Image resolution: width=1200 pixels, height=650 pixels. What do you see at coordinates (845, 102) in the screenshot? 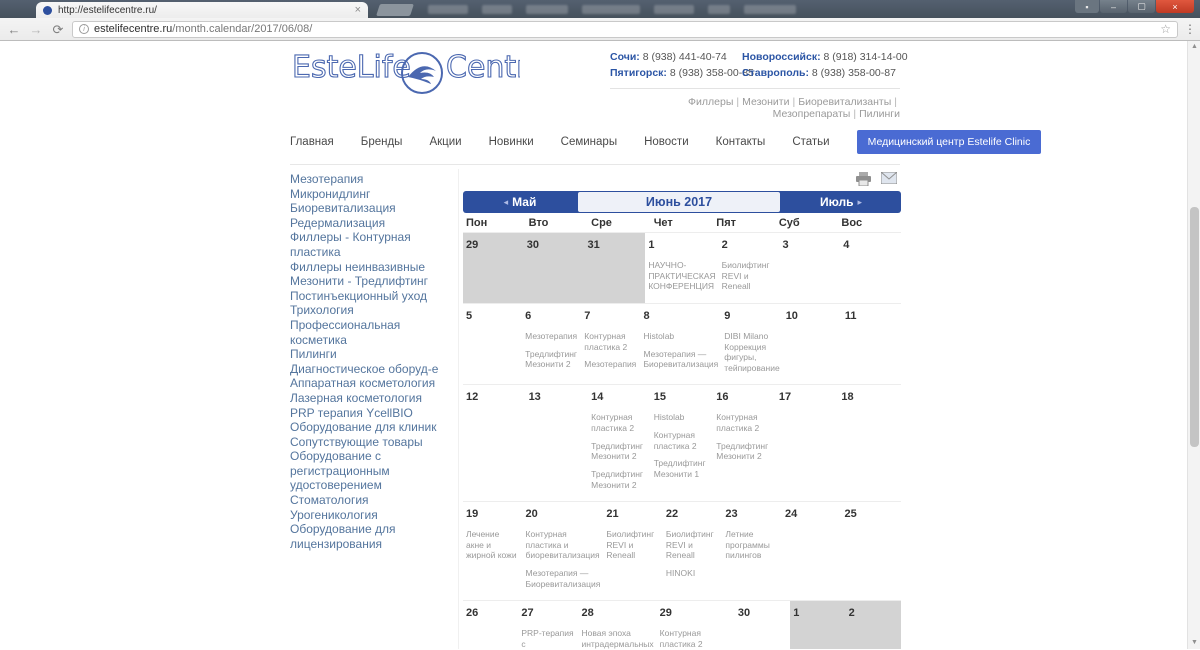
I see `product-link: Биоревитализанты` at bounding box center [845, 102].